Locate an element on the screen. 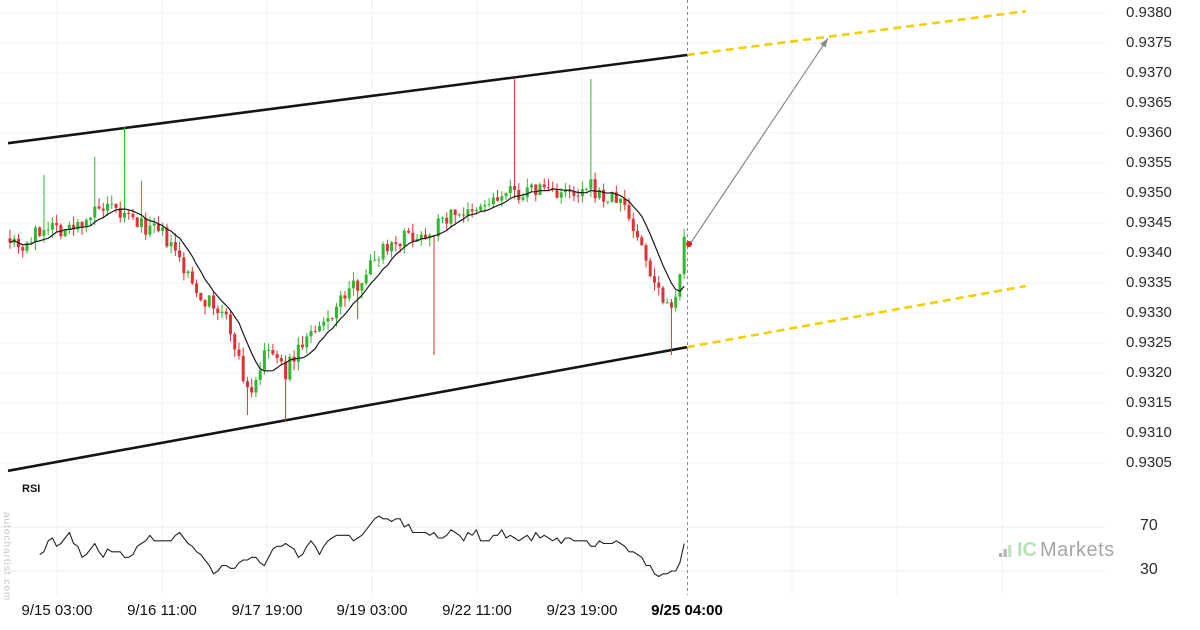  price-axis-label: 0.9335 is located at coordinates (1149, 282).